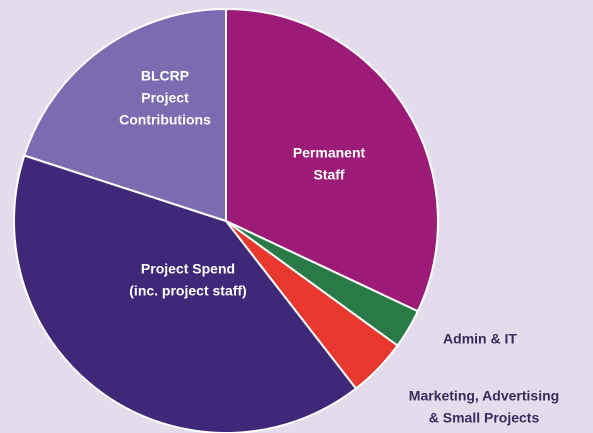  What do you see at coordinates (329, 153) in the screenshot?
I see `slice-label: Permanent` at bounding box center [329, 153].